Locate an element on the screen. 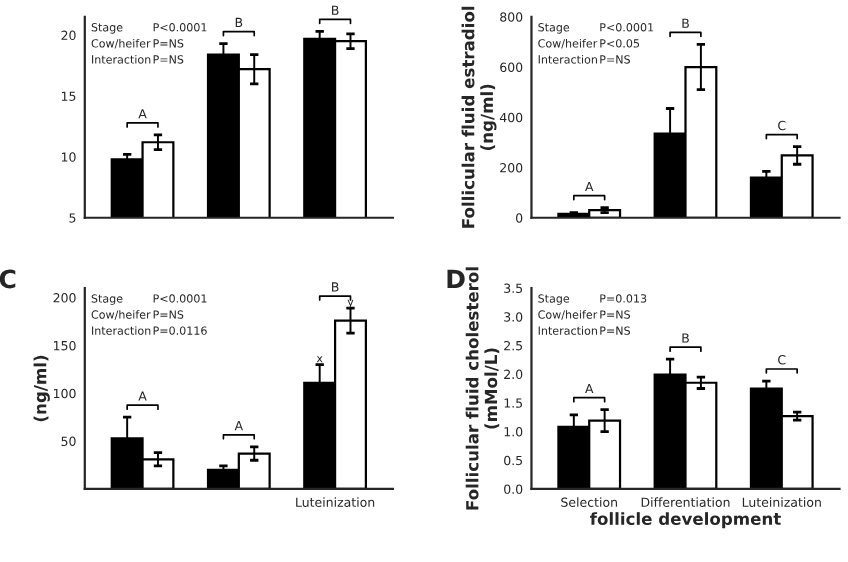  y-axis-title: Follicular fluid cholesterol (mMol/L) is located at coordinates (482, 388).